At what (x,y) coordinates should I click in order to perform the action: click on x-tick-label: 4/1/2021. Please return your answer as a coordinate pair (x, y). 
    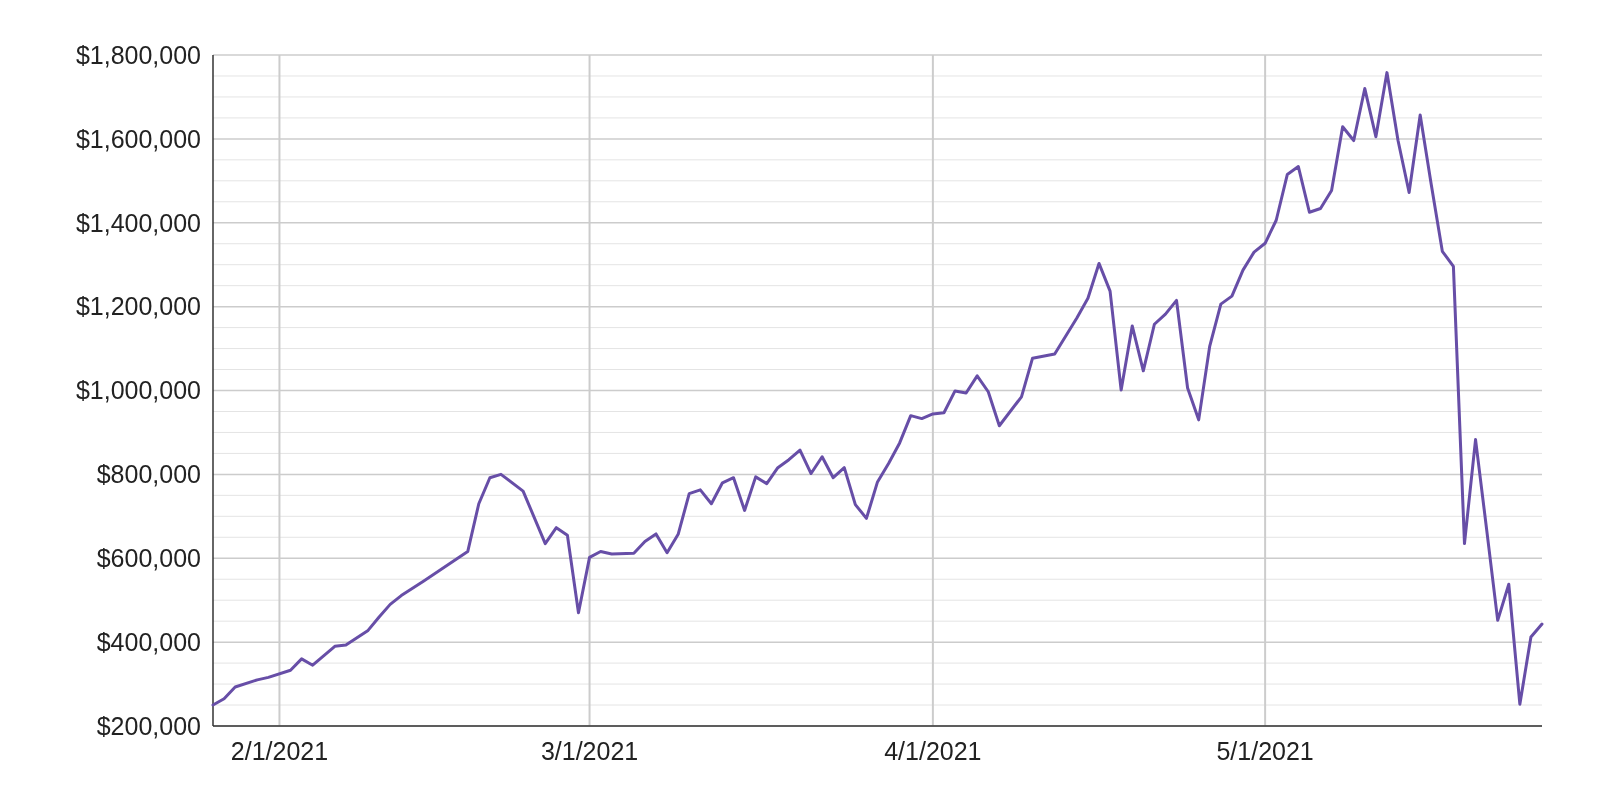
    Looking at the image, I should click on (933, 751).